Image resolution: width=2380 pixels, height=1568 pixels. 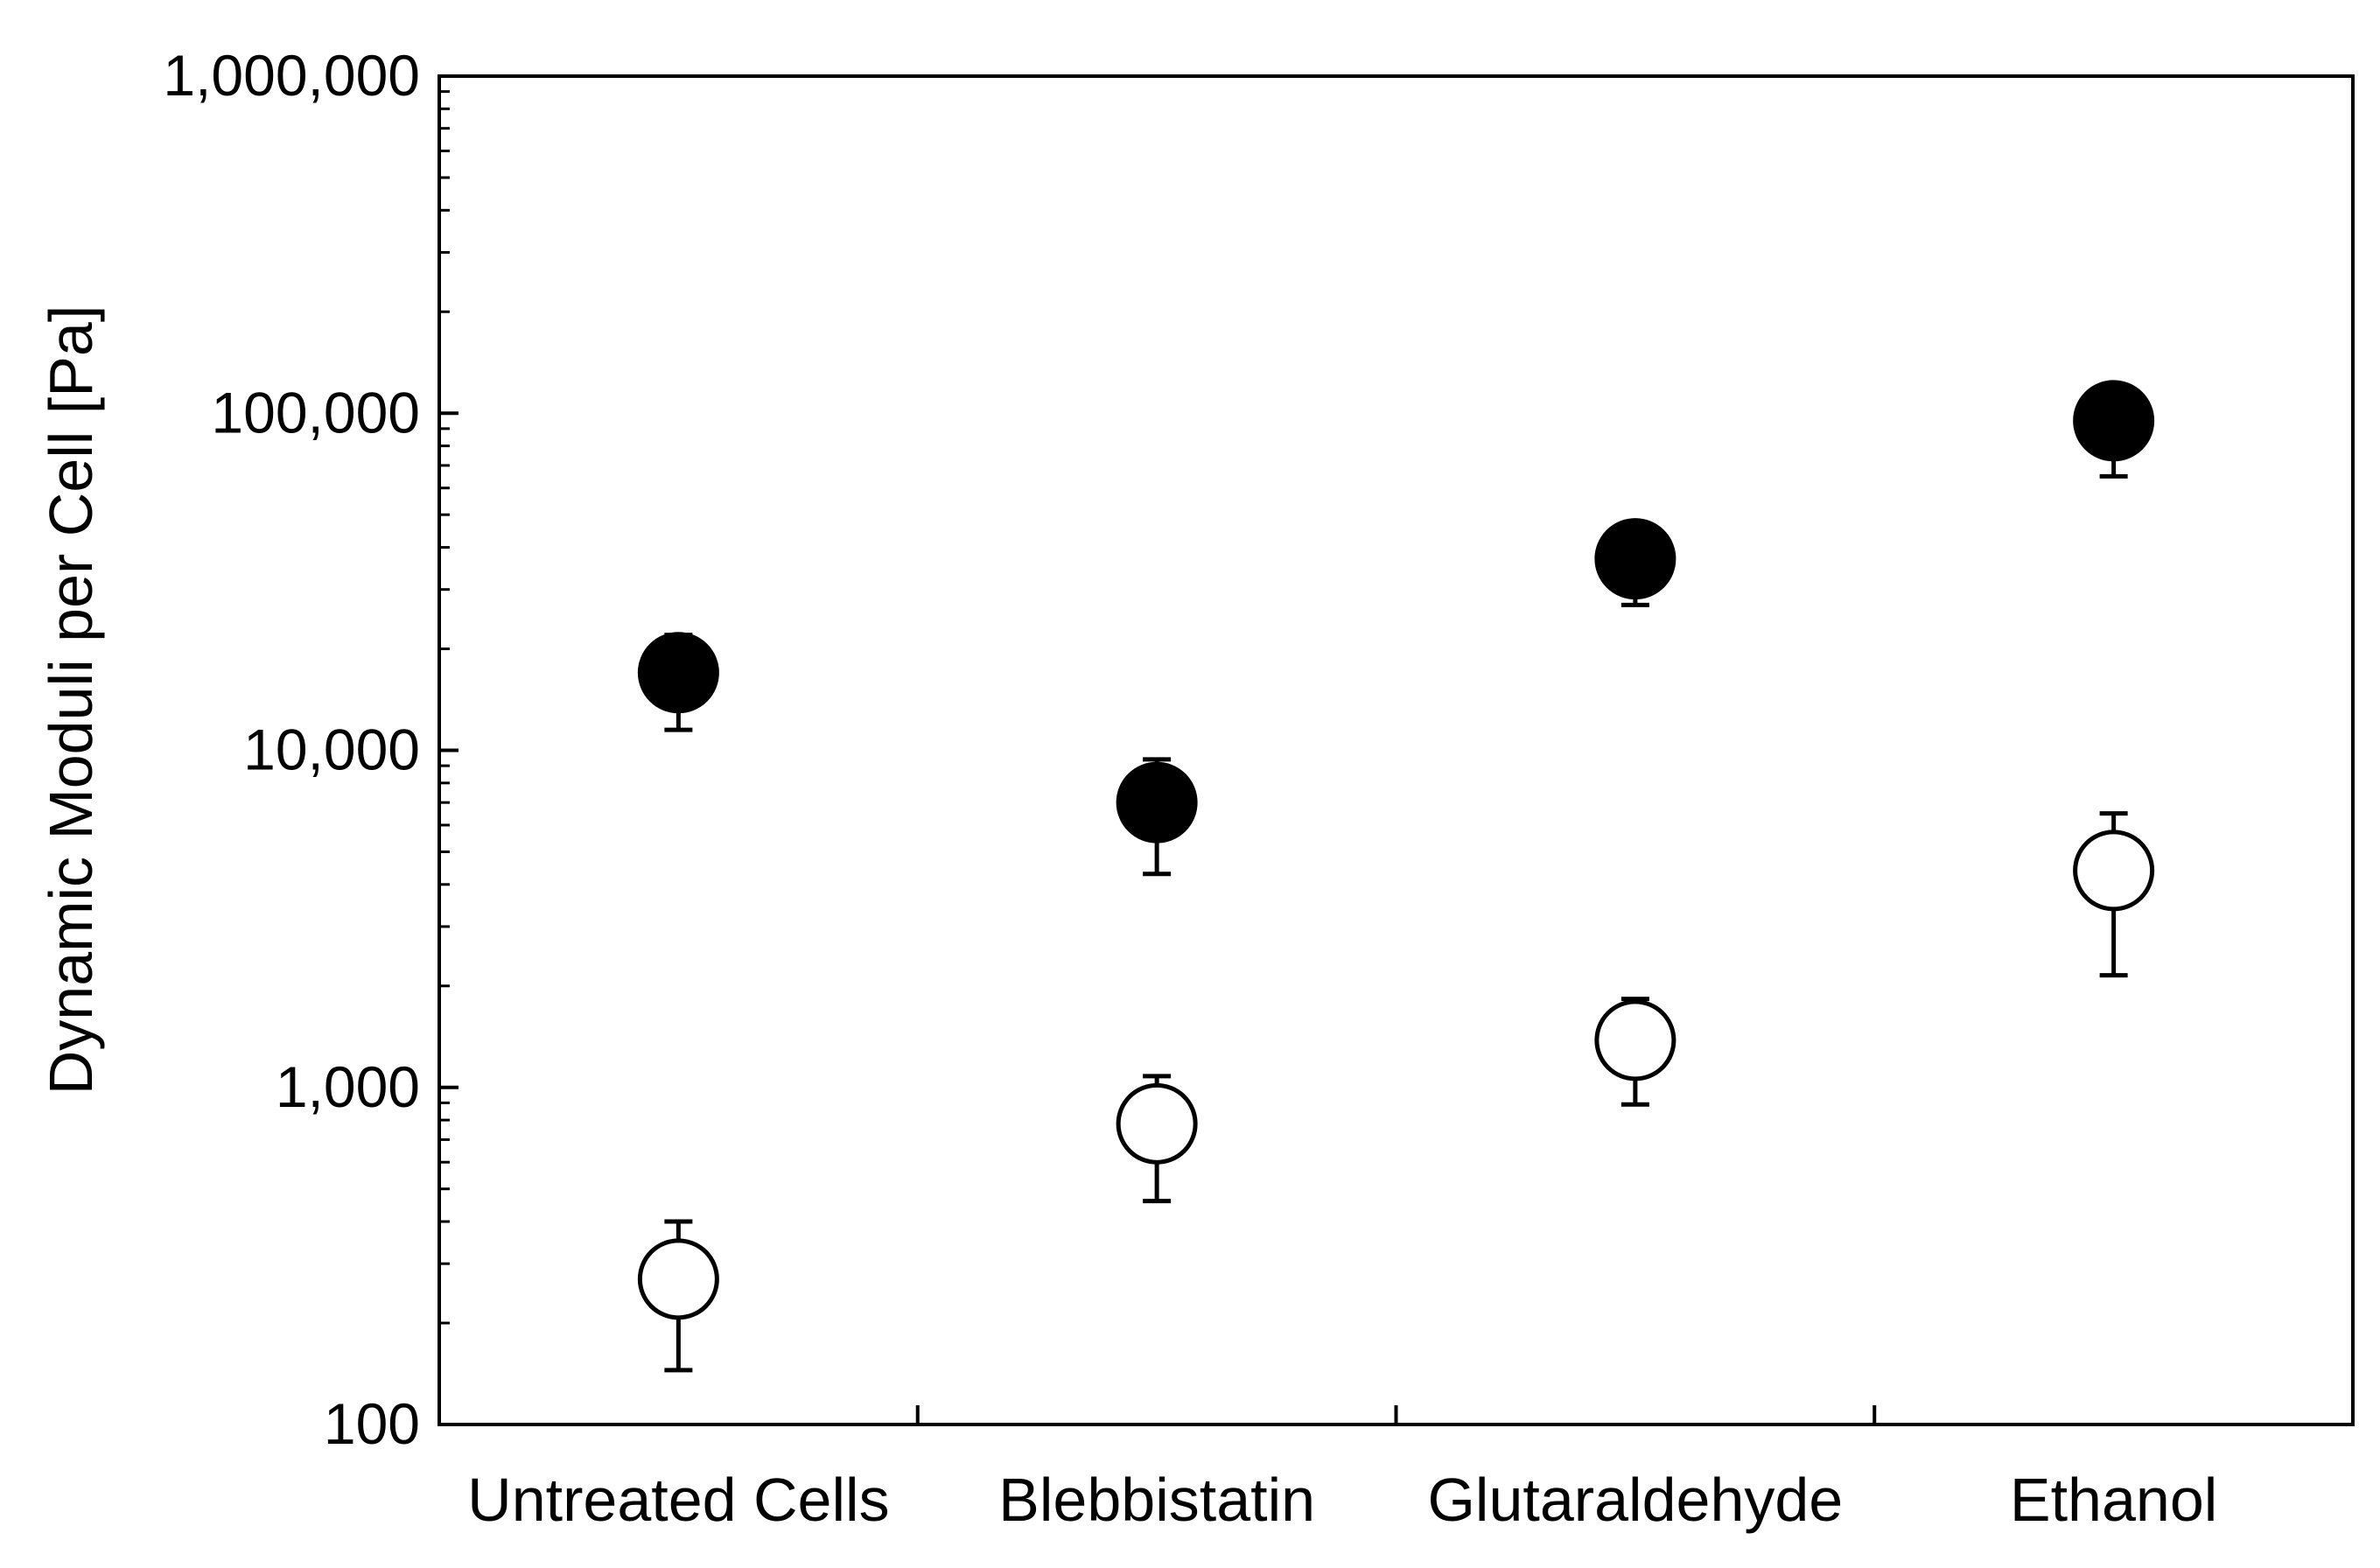 I want to click on y-tick-labels: 100 1,000 10,000 100,000 1,000,000, so click(x=291, y=749).